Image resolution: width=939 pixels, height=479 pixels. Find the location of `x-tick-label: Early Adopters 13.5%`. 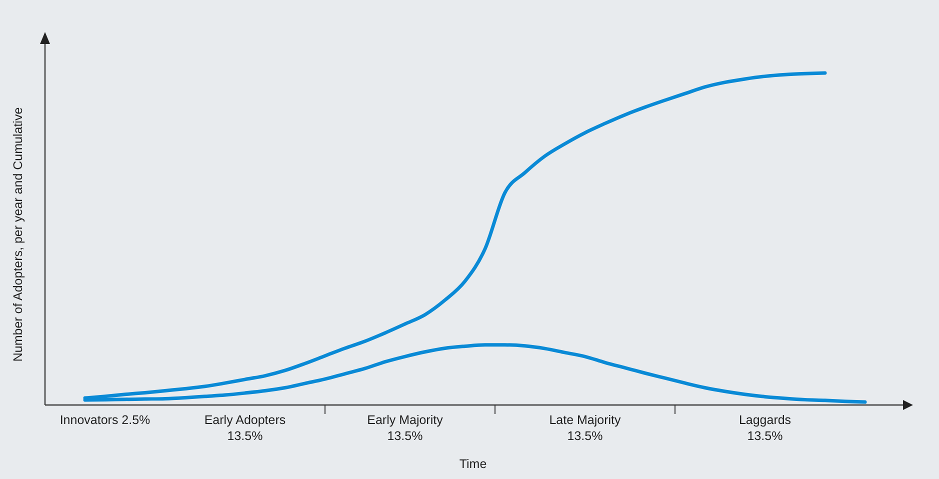

x-tick-label: Early Adopters 13.5% is located at coordinates (245, 428).